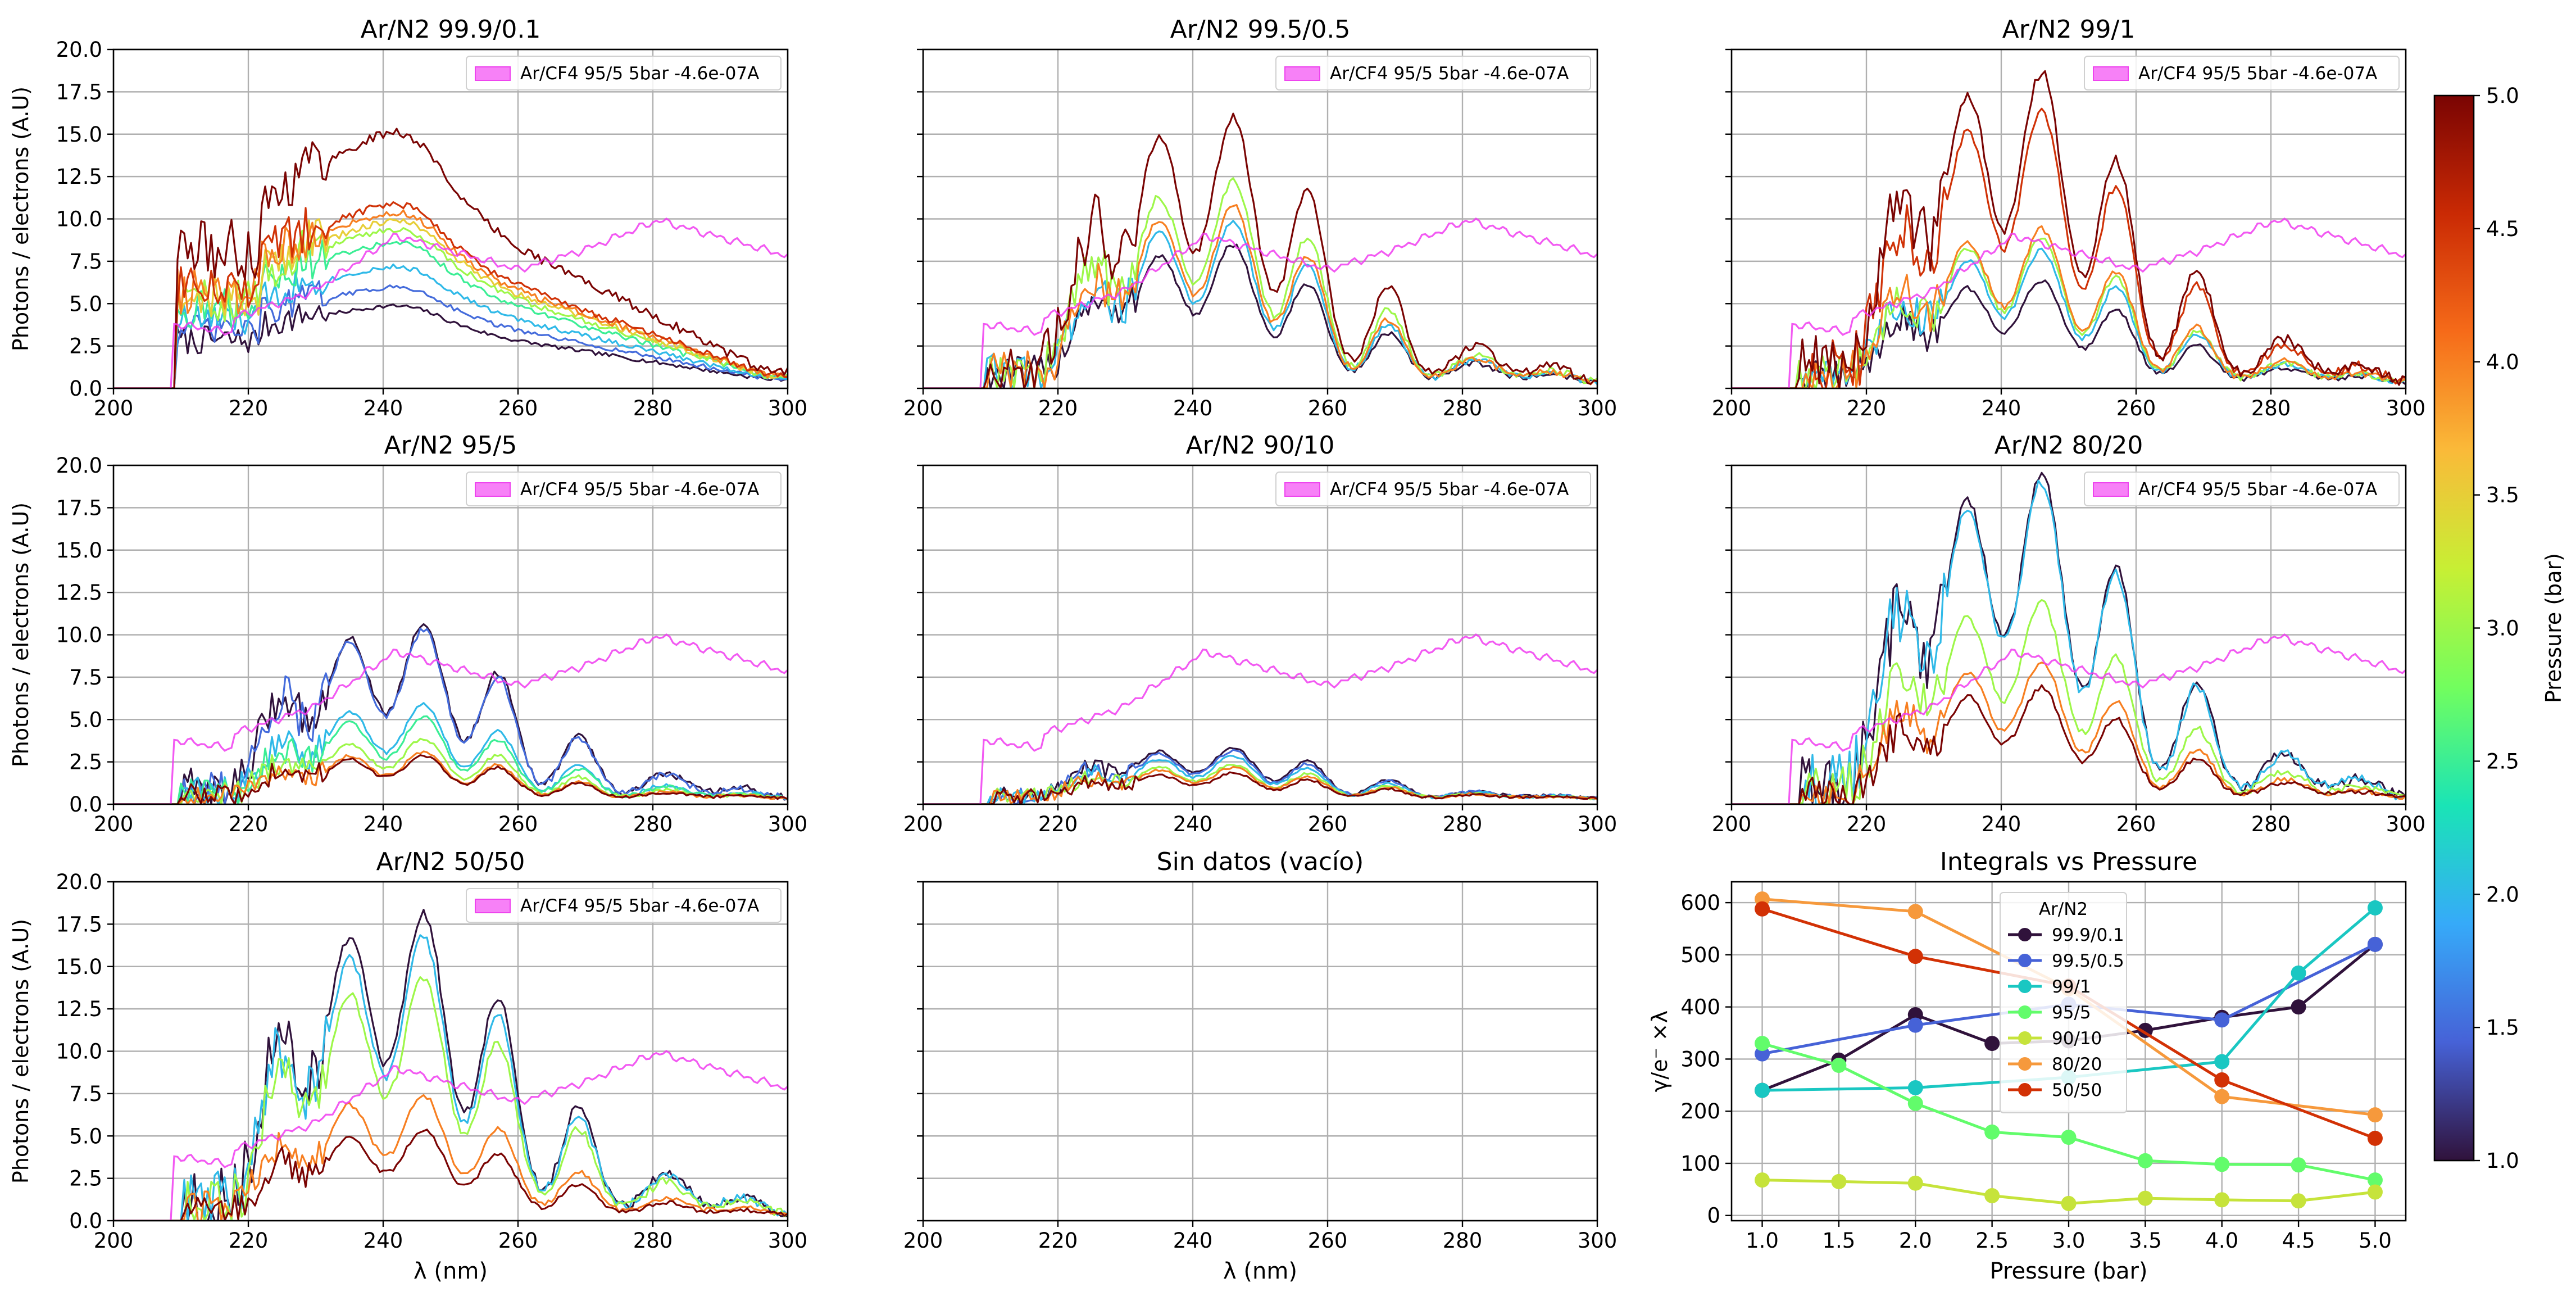 Image resolution: width=2576 pixels, height=1305 pixels. I want to click on legend-label: 99.5/0.5, so click(2088, 961).